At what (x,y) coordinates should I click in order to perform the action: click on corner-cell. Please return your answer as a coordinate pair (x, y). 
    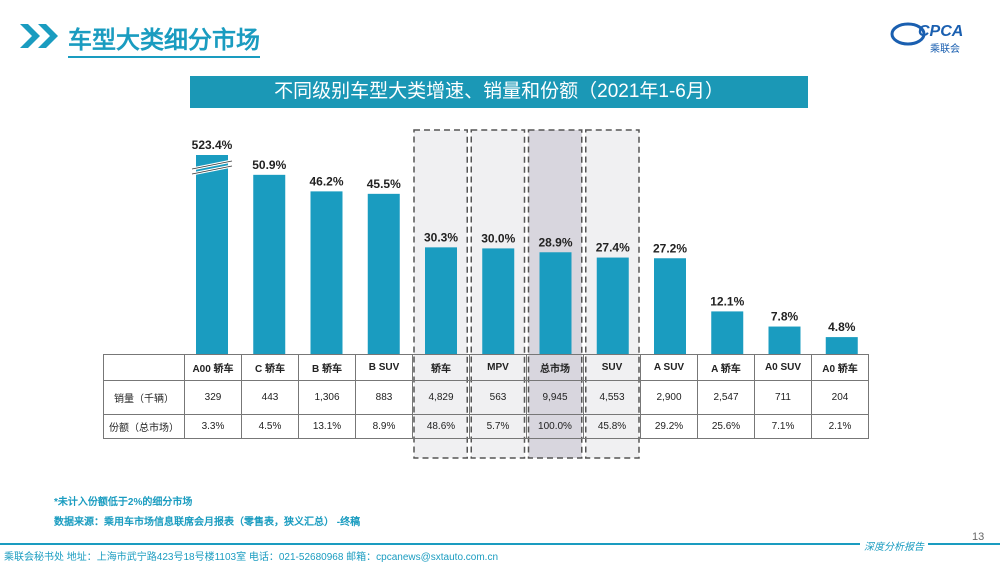
    Looking at the image, I should click on (144, 367).